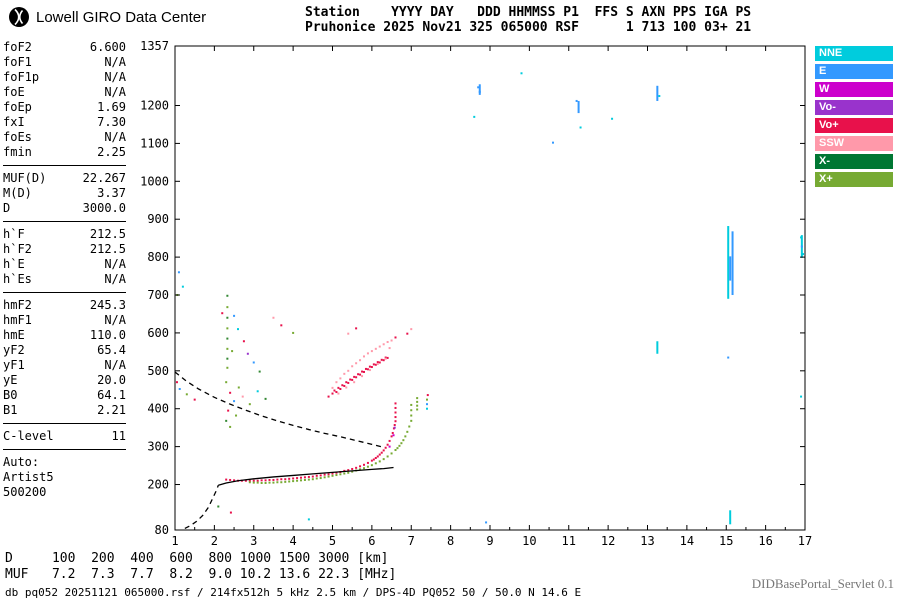  I want to click on param-row: fmin 2.25, so click(64, 152).